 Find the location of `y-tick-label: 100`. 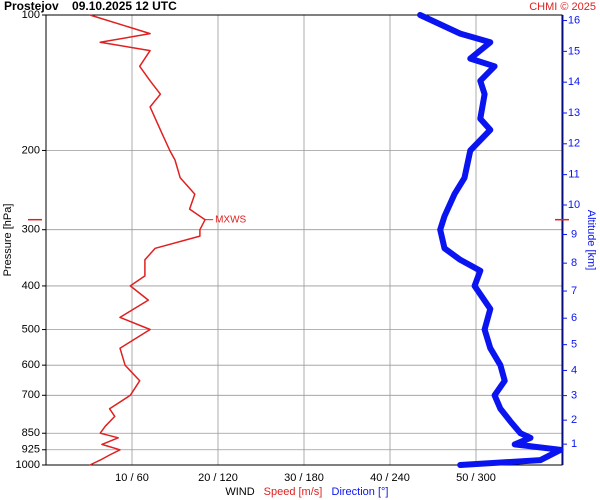

y-tick-label: 100 is located at coordinates (31, 15).